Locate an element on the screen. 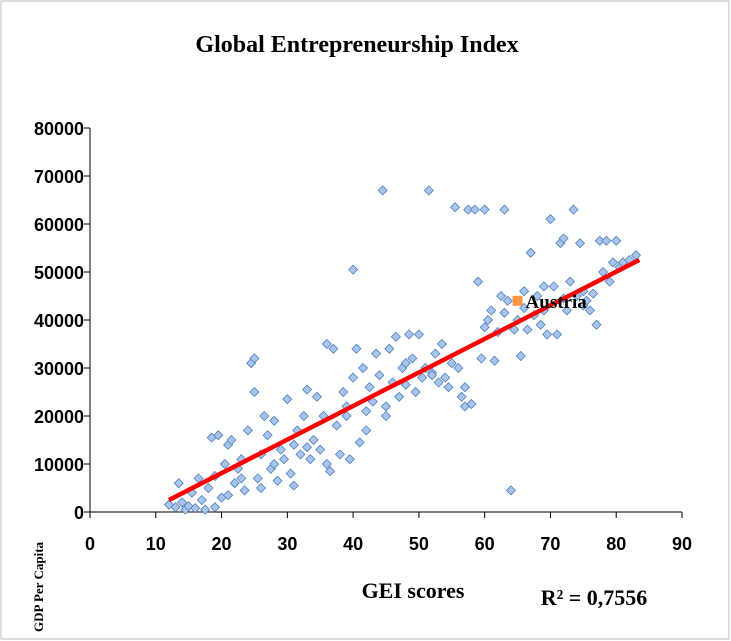 The height and width of the screenshot is (641, 731). y-axis-title: GDP Per Capita is located at coordinates (38, 586).